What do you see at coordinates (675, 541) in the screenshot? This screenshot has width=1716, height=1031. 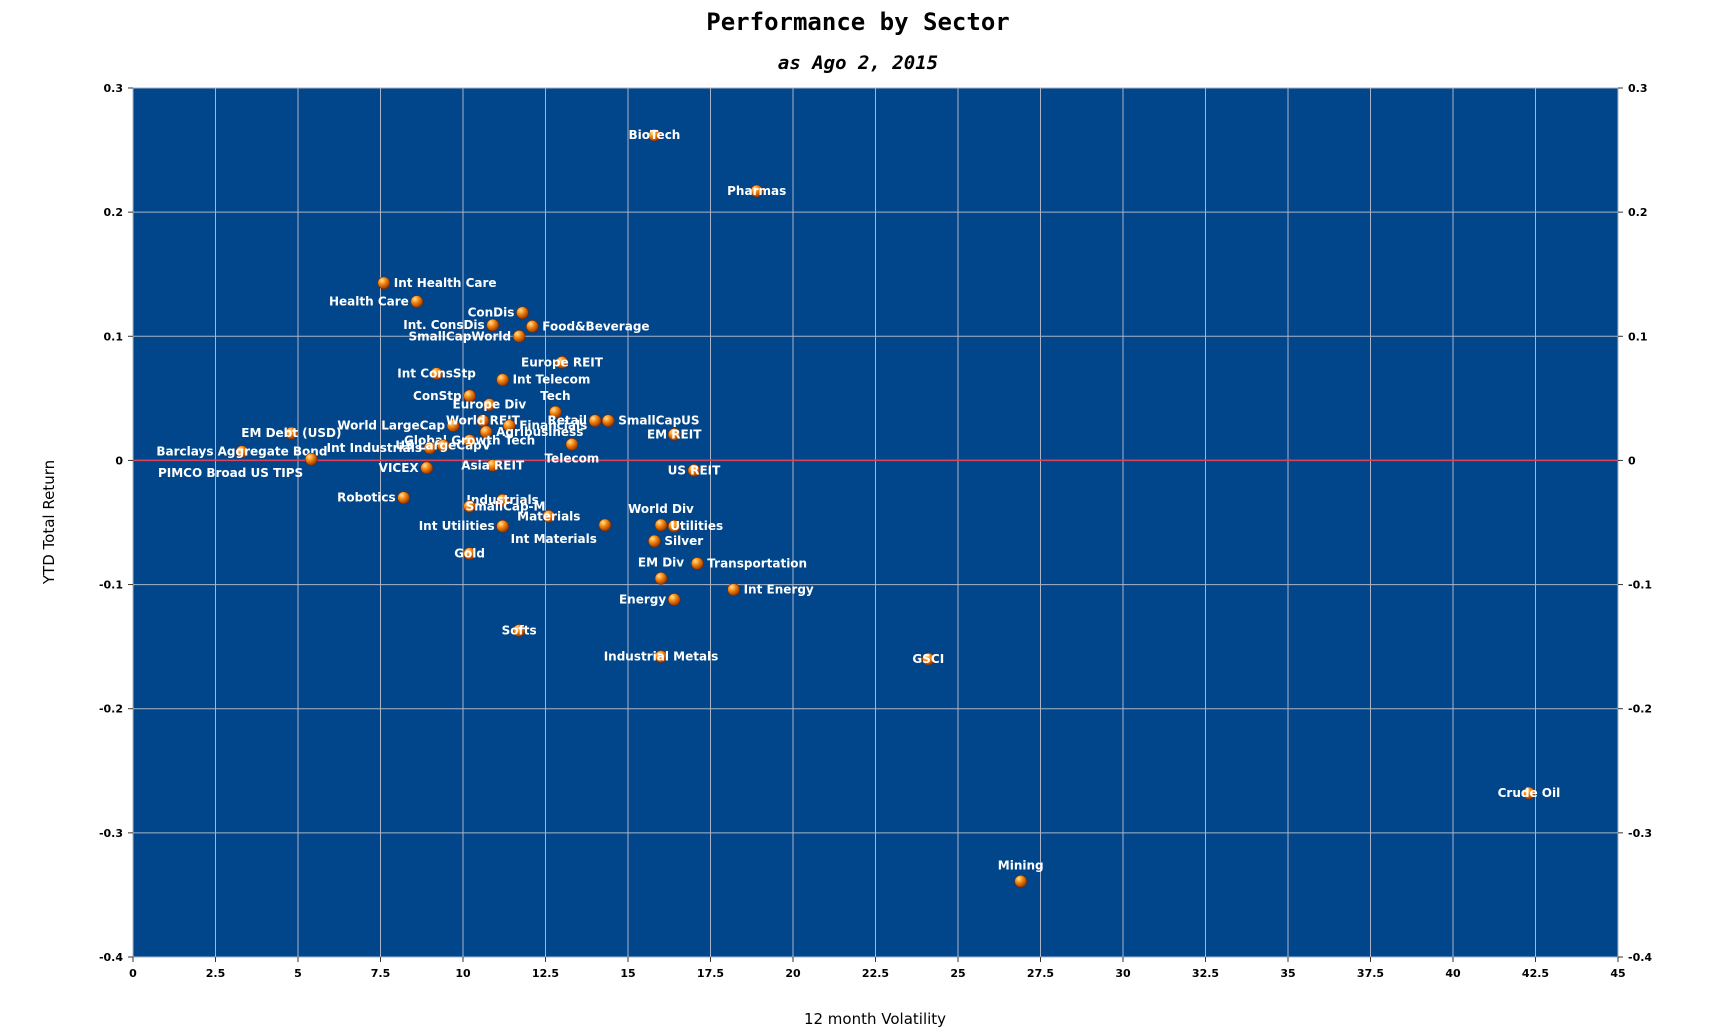 I see `data-point: Silver` at bounding box center [675, 541].